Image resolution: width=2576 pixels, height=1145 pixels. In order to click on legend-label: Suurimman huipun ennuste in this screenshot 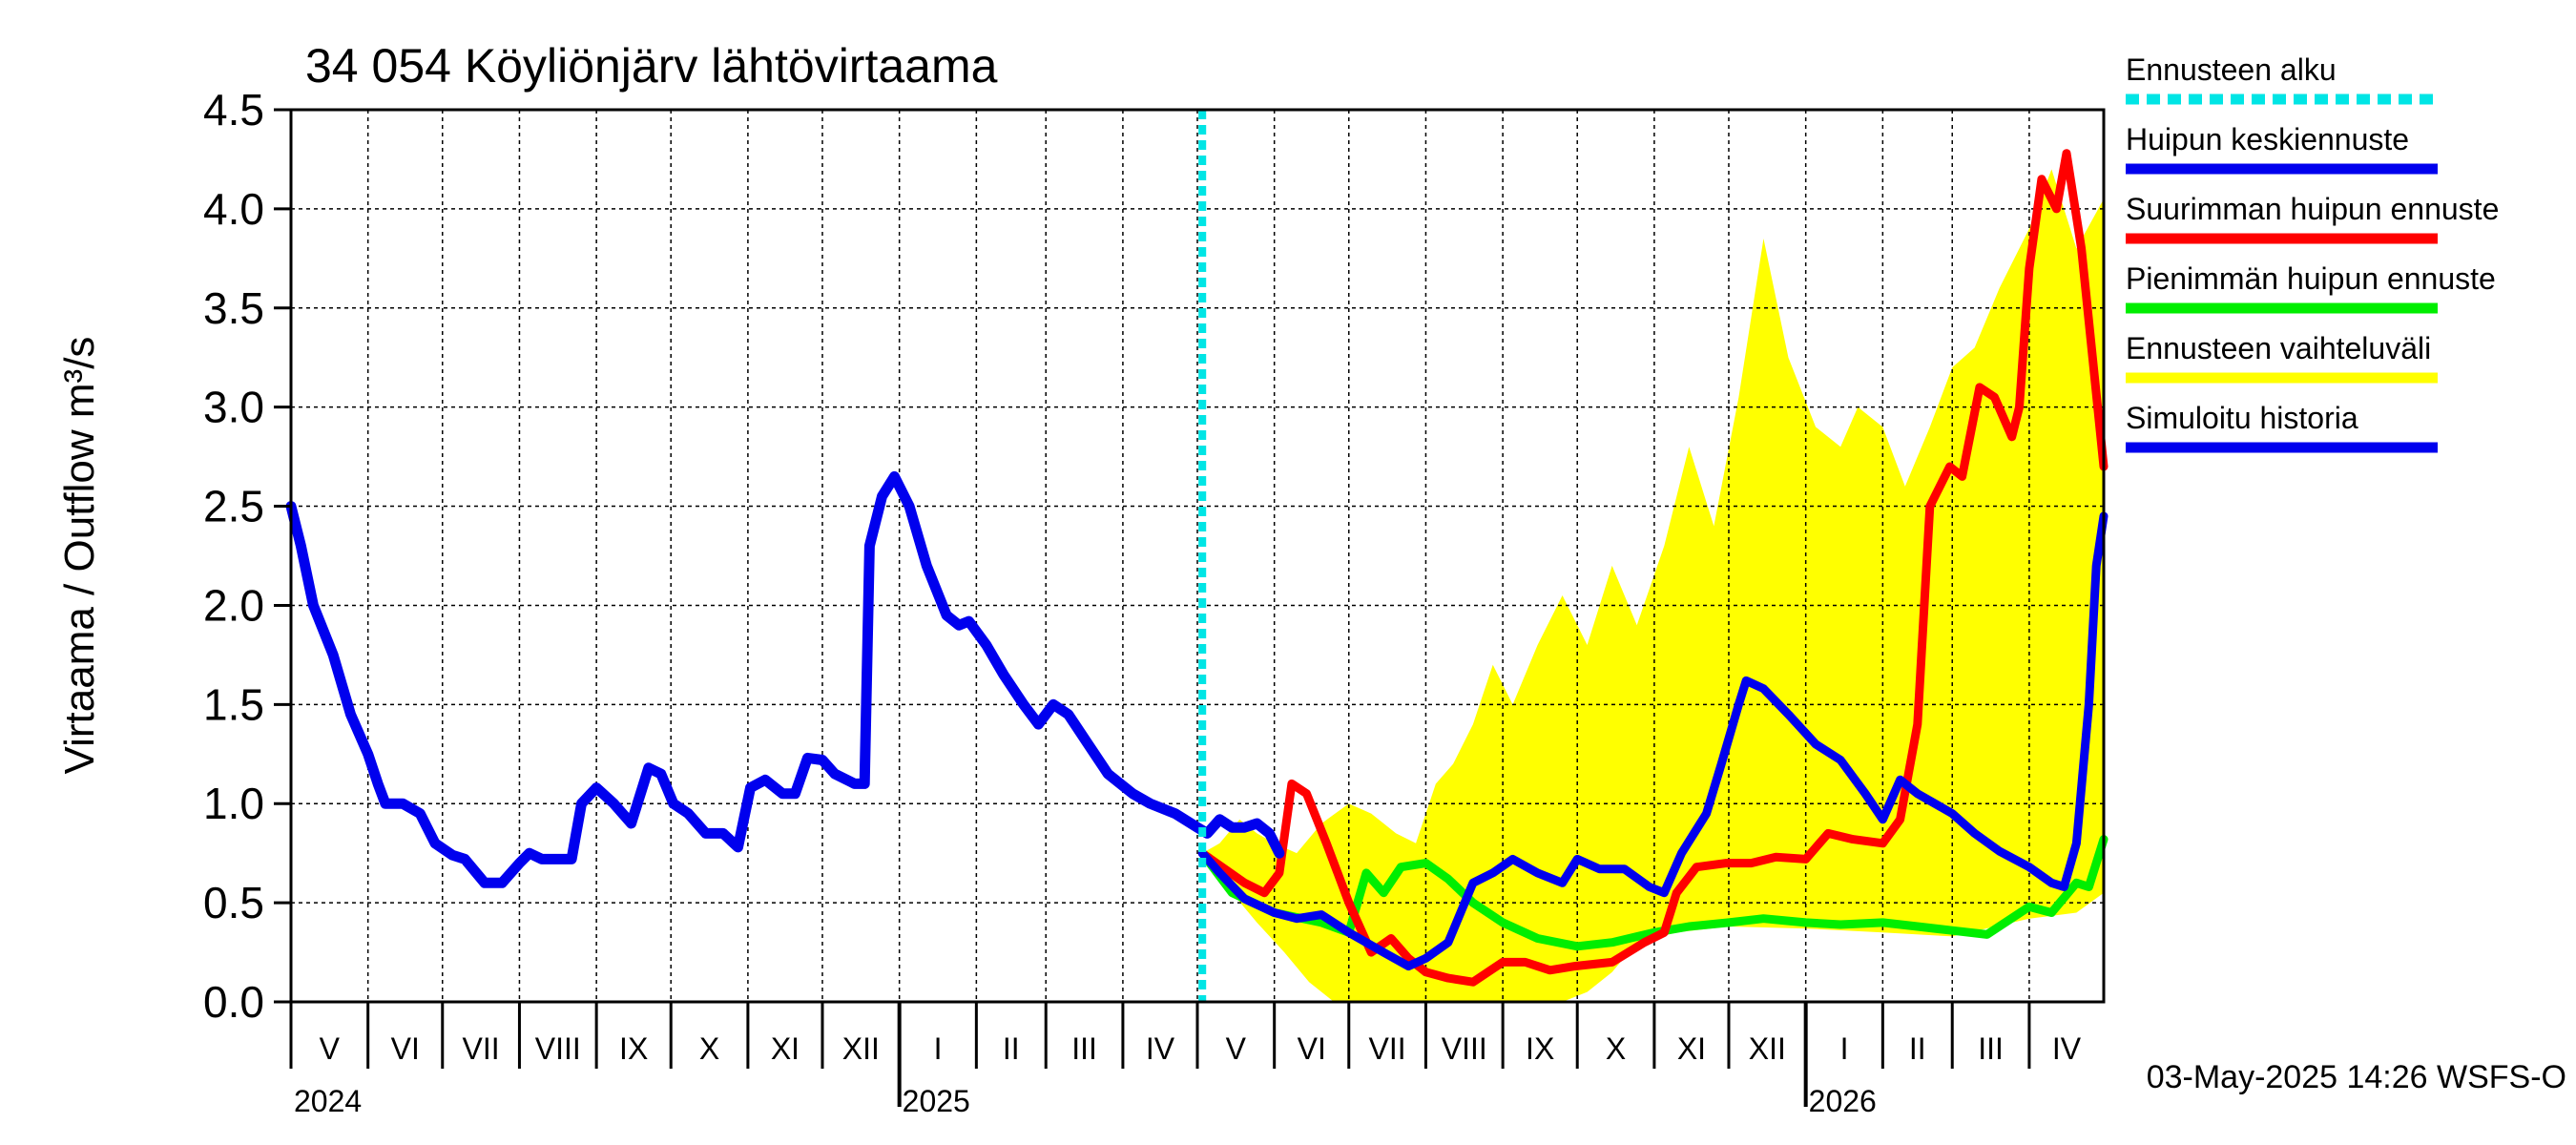, I will do `click(2312, 209)`.